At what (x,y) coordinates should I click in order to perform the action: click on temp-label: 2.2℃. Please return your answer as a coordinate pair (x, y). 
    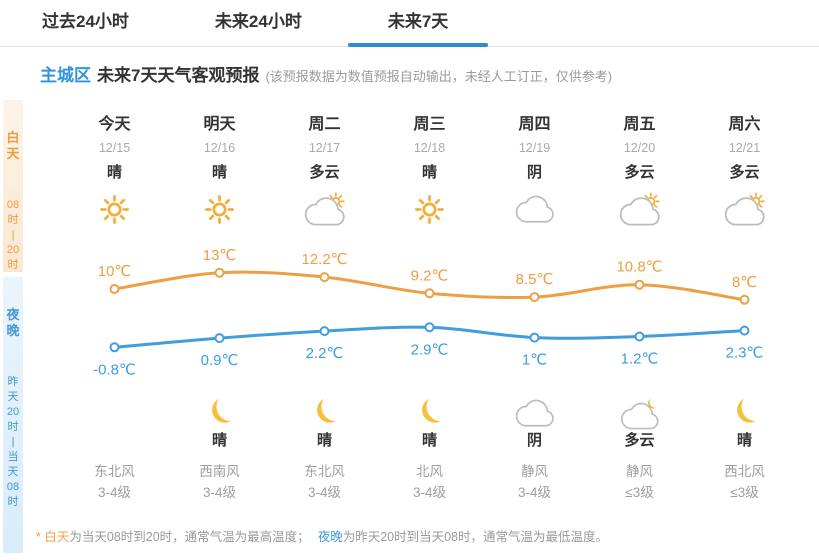
    Looking at the image, I should click on (325, 353).